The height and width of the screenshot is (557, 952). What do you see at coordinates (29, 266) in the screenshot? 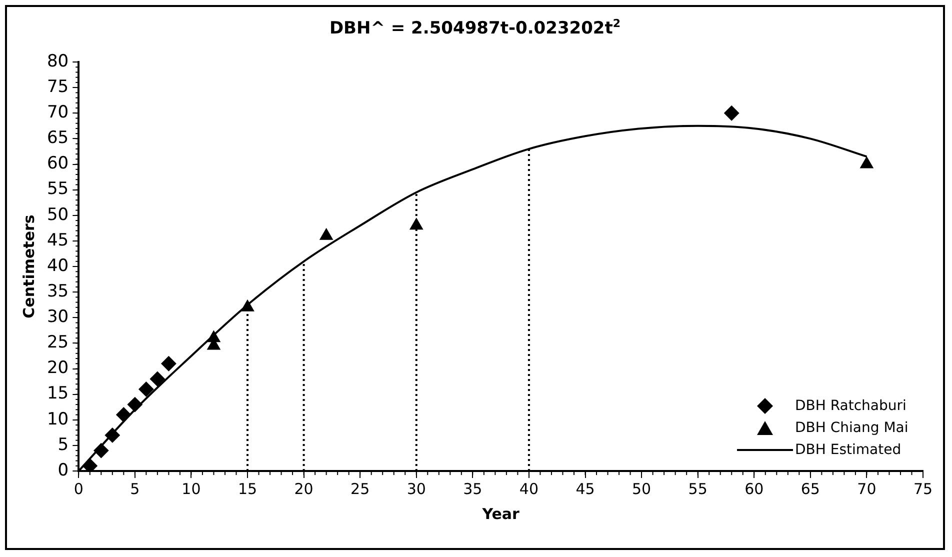
I see `y-axis-title: Centimeters` at bounding box center [29, 266].